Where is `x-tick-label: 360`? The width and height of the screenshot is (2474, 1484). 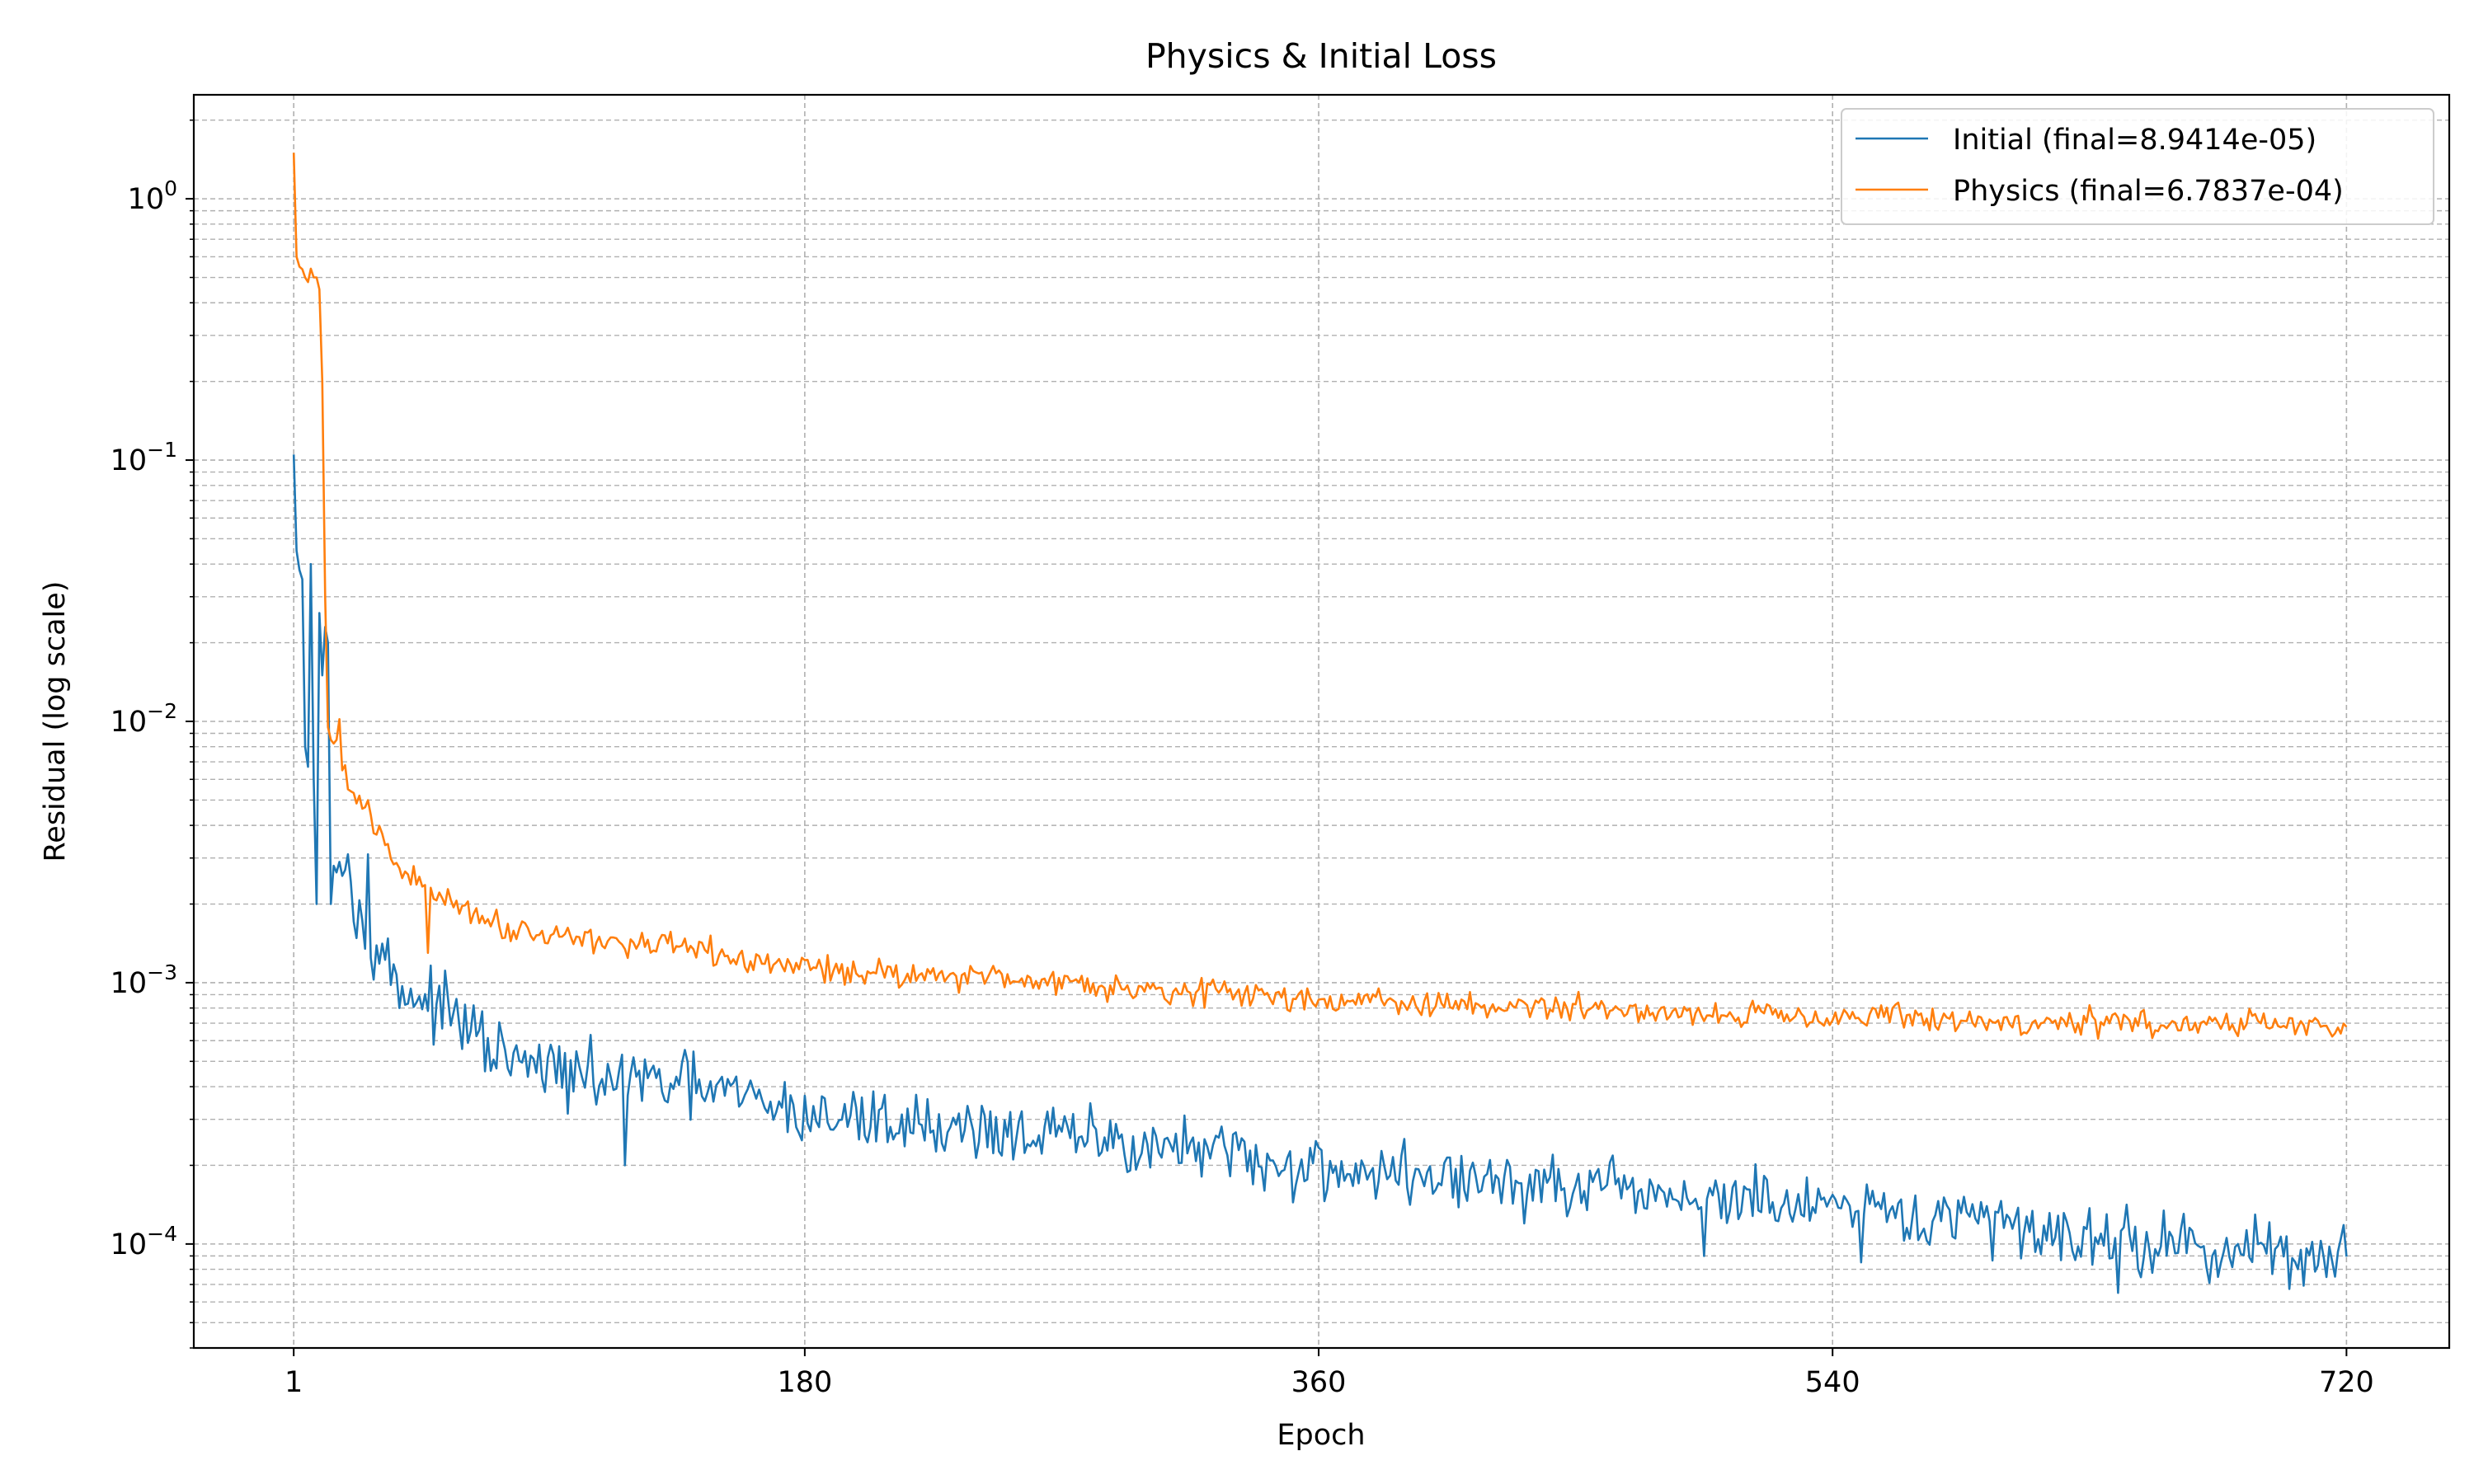
x-tick-label: 360 is located at coordinates (1319, 1382).